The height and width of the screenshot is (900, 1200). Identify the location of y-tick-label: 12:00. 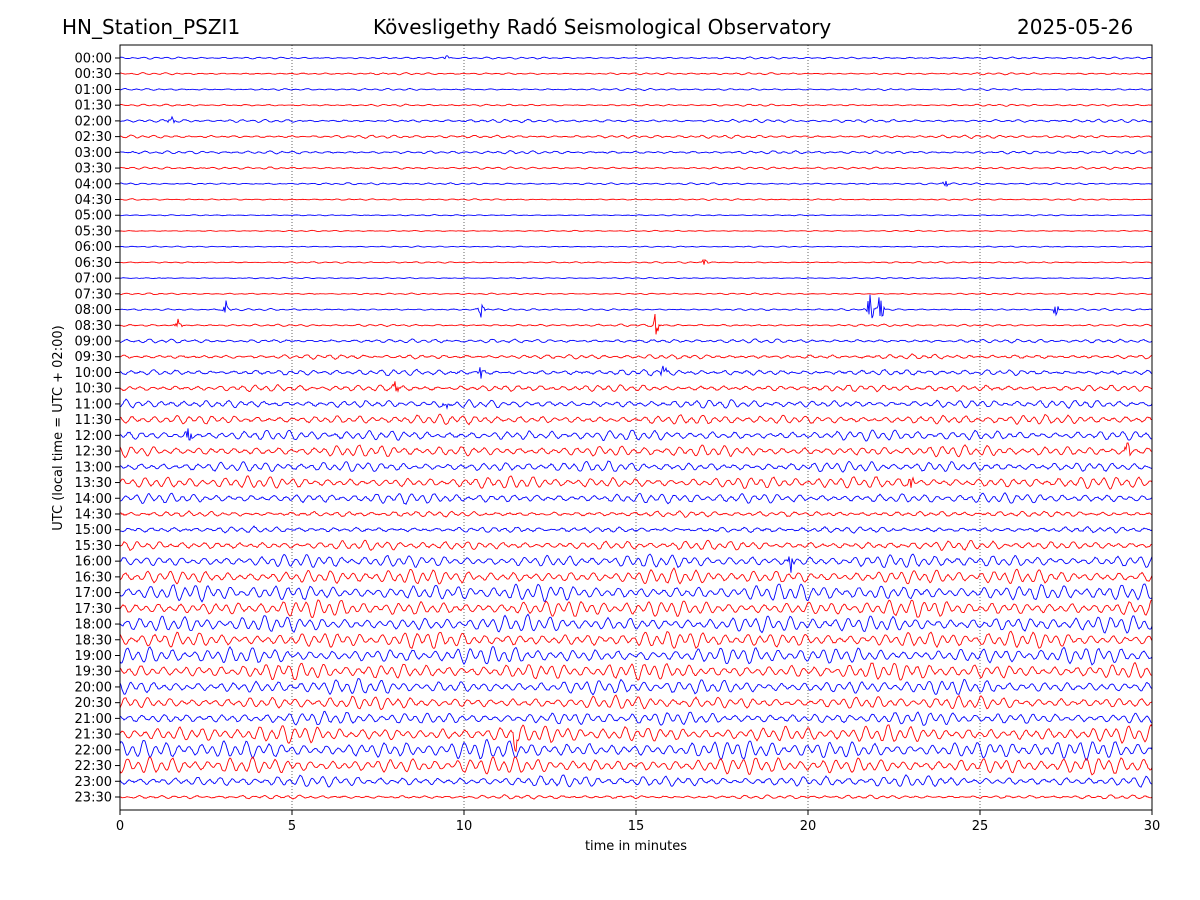
(93, 436).